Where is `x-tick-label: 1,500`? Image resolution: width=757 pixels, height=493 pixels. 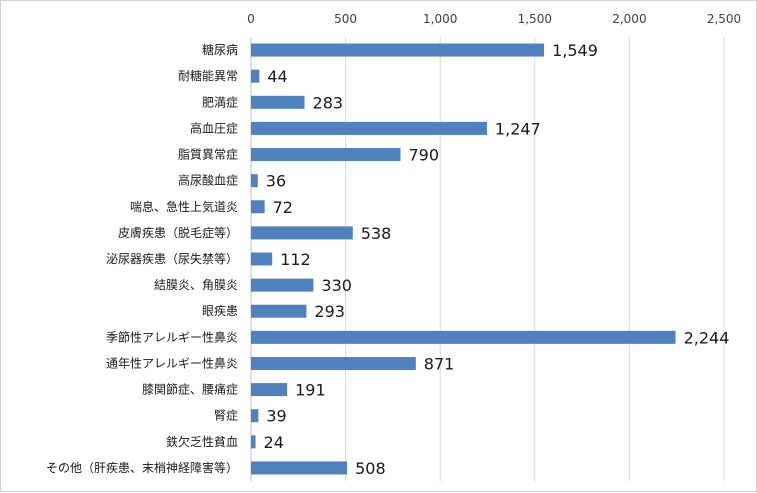 x-tick-label: 1,500 is located at coordinates (535, 19).